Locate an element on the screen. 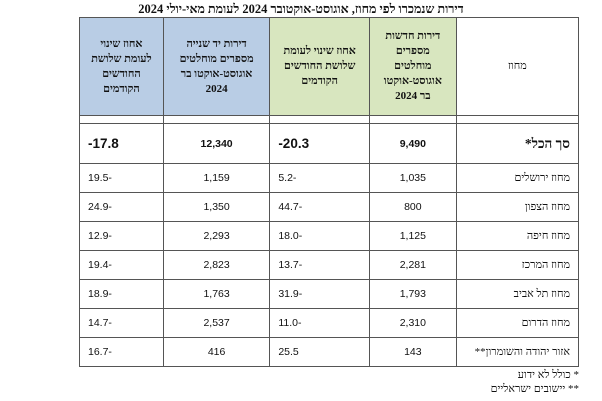 The height and width of the screenshot is (401, 602). table-row: אזור יהודה והשומרון** 143 25.5 416 16.7- is located at coordinates (329, 352).